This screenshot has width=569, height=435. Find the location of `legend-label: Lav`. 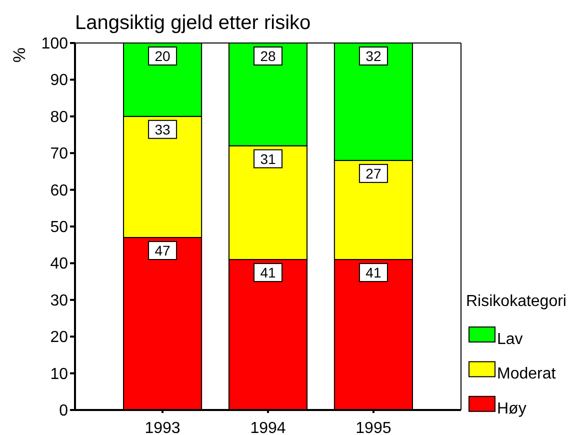

legend-label: Lav is located at coordinates (510, 339).